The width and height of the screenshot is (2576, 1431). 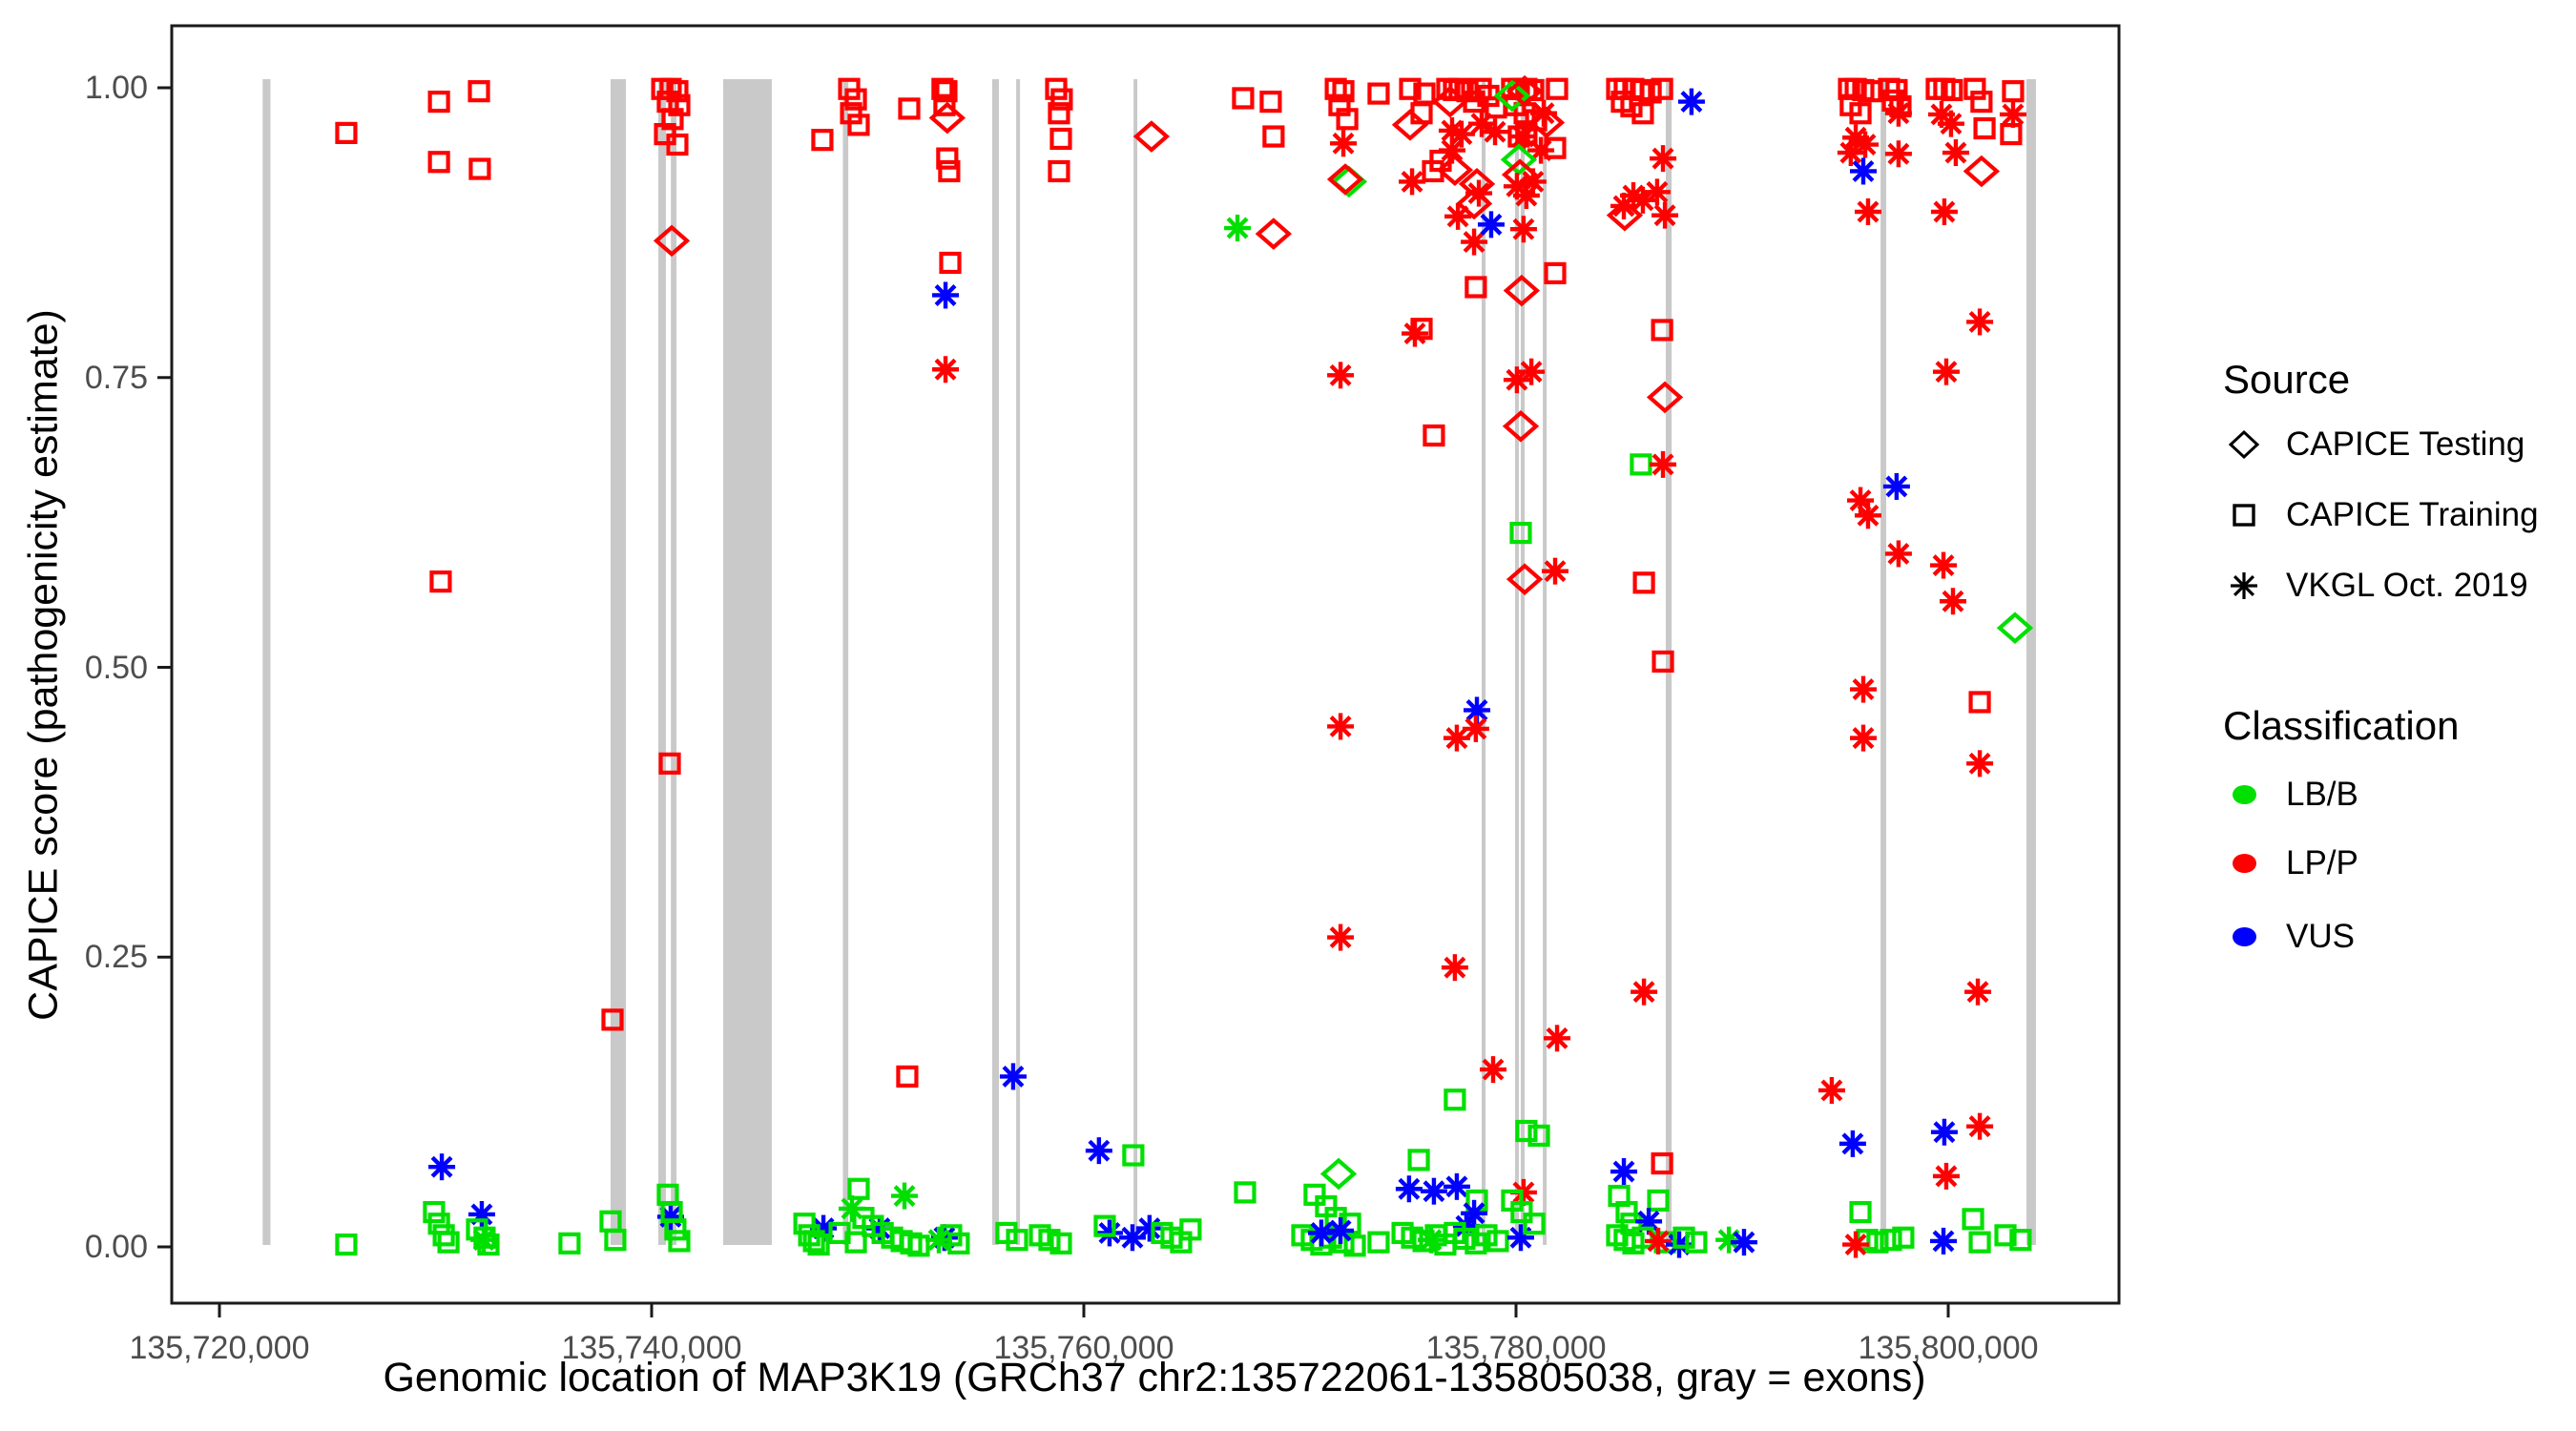 I want to click on asterisk-icon, so click(x=2244, y=585).